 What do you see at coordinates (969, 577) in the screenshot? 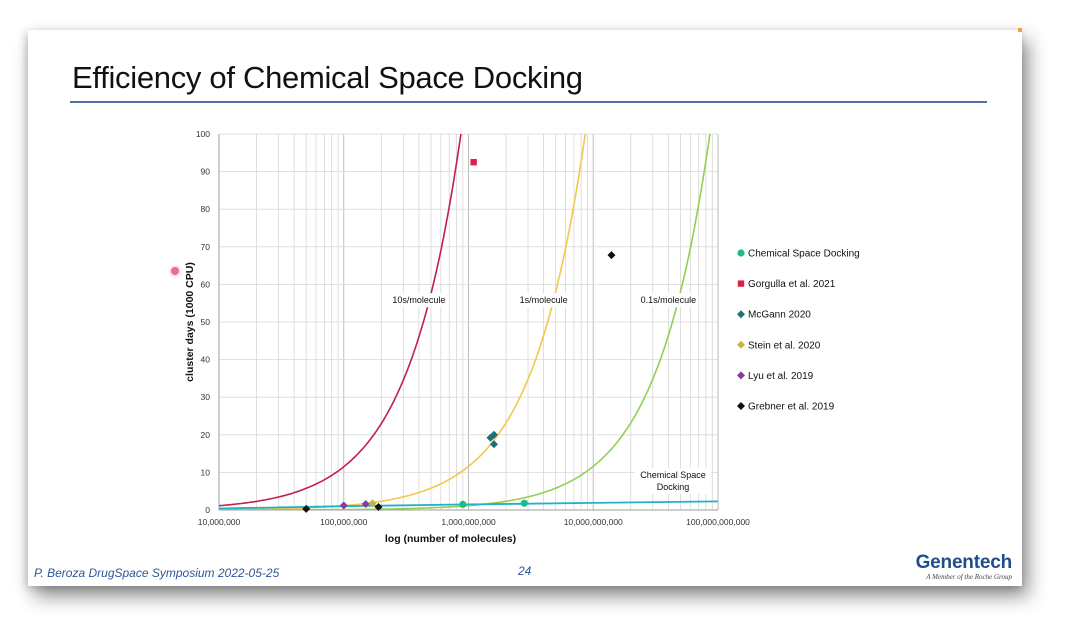
I see `brand-subtitle: A Member of the Roche Group` at bounding box center [969, 577].